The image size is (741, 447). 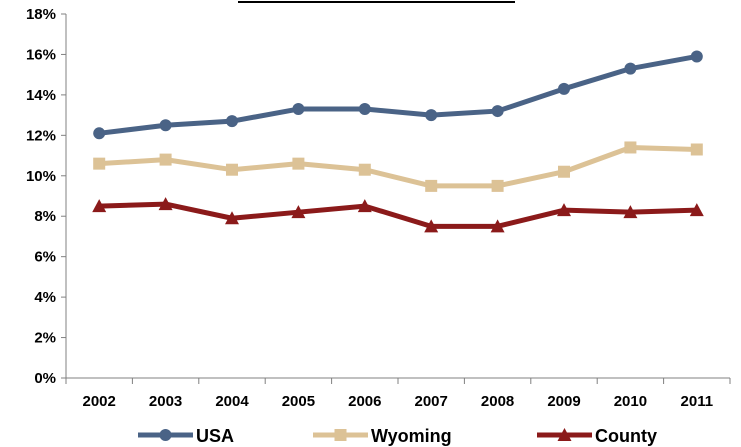 I want to click on series-line-wyoming, so click(x=398, y=166).